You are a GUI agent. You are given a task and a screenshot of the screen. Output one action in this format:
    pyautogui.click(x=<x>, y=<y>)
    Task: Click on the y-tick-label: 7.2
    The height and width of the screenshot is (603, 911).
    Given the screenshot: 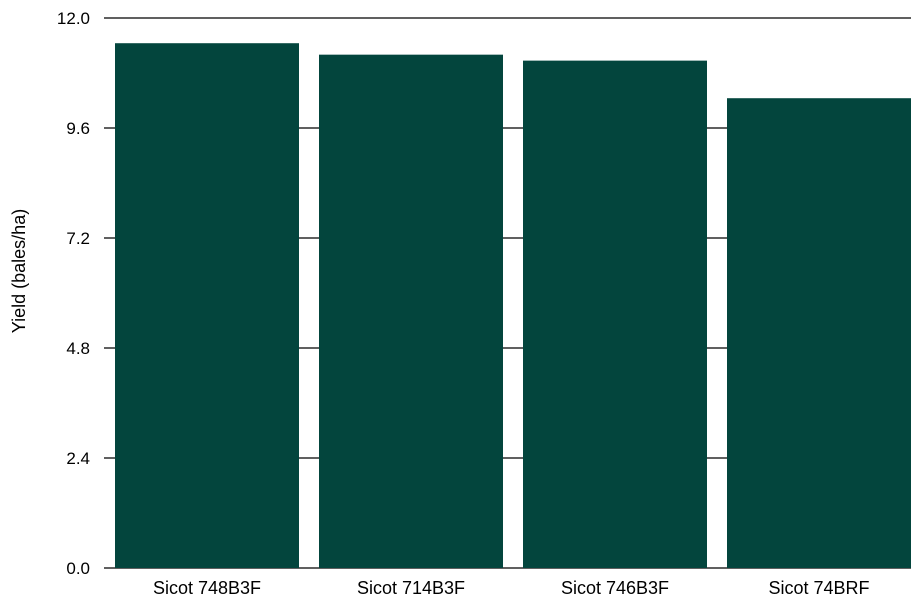 What is the action you would take?
    pyautogui.click(x=78, y=238)
    